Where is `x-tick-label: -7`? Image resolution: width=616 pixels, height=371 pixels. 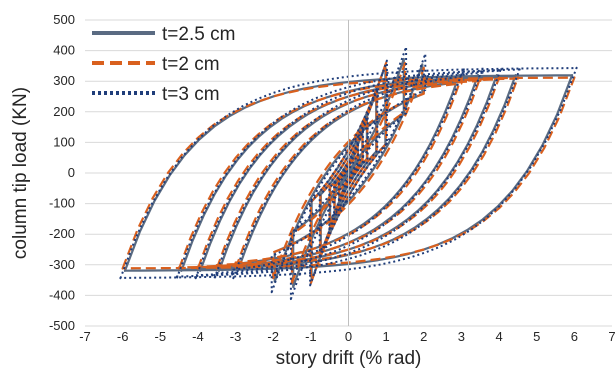
x-tick-label: -7 is located at coordinates (85, 336).